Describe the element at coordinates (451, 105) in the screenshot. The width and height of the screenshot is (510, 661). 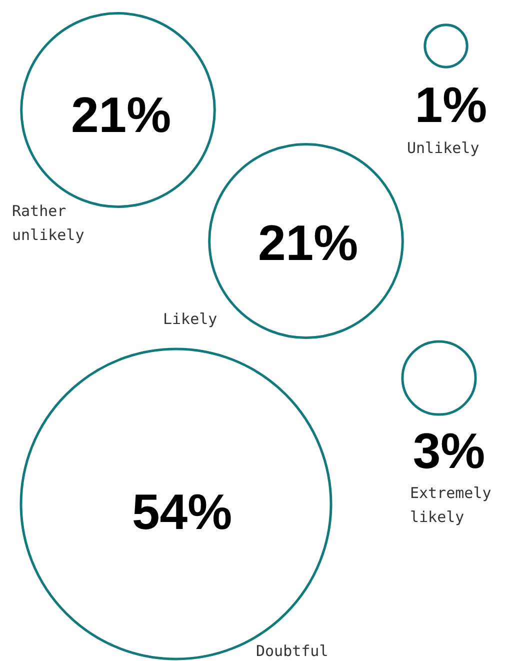
I see `data-label: 1%` at that location.